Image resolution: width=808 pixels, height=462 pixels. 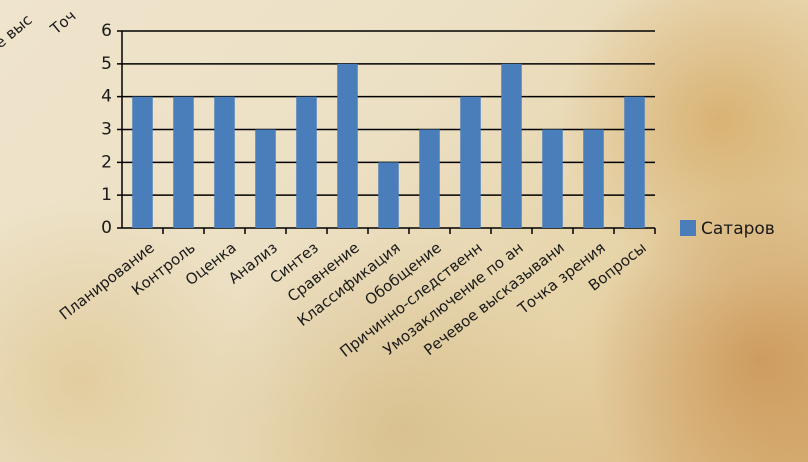 I want to click on y-tick-label: 3, so click(x=106, y=130).